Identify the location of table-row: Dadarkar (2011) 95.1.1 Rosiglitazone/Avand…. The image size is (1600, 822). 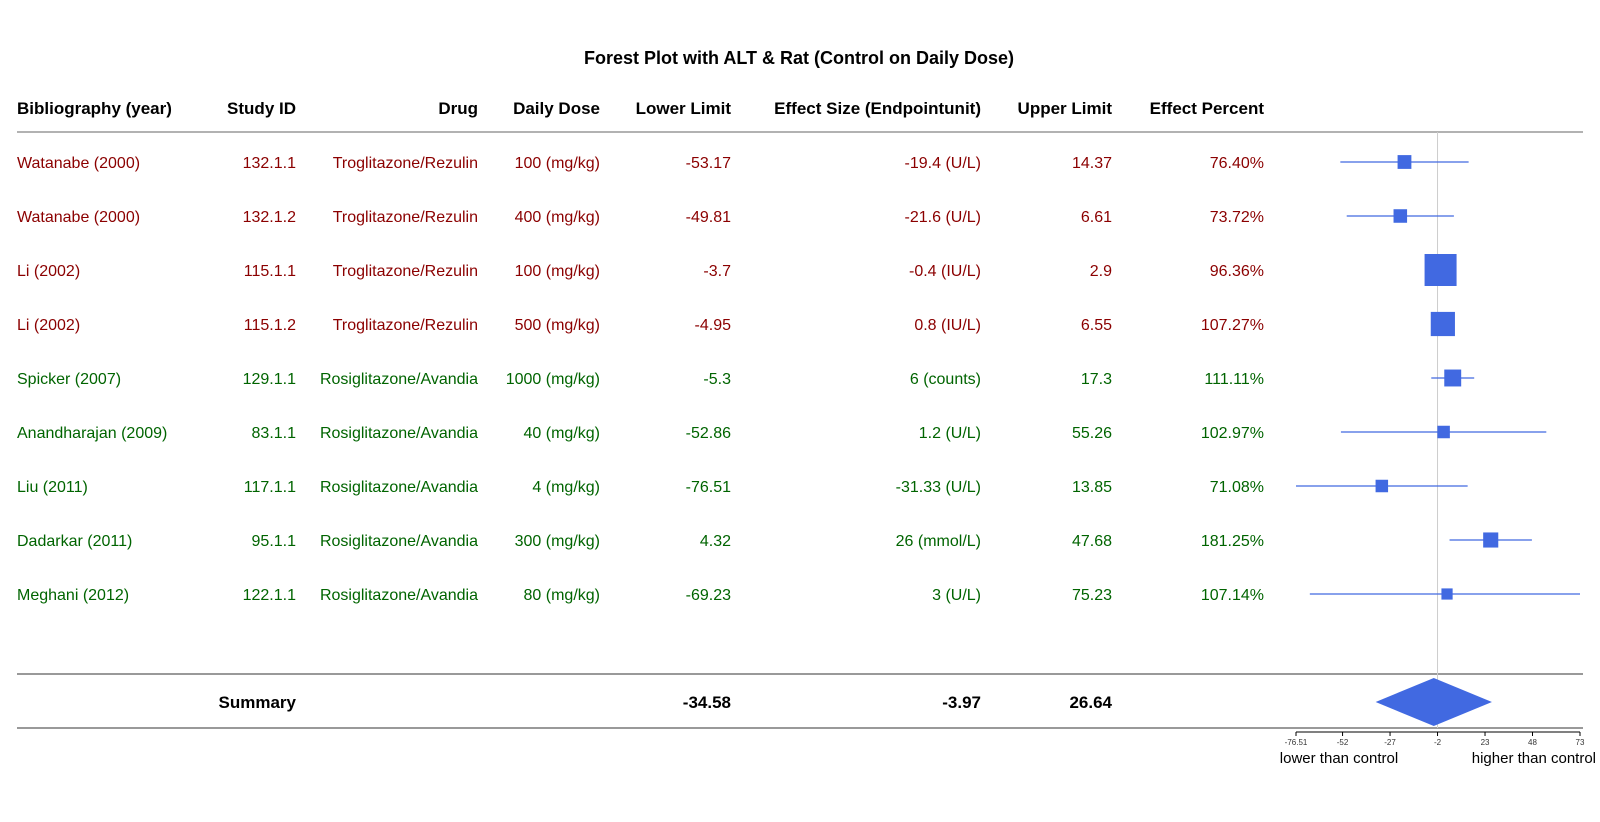
(640, 541).